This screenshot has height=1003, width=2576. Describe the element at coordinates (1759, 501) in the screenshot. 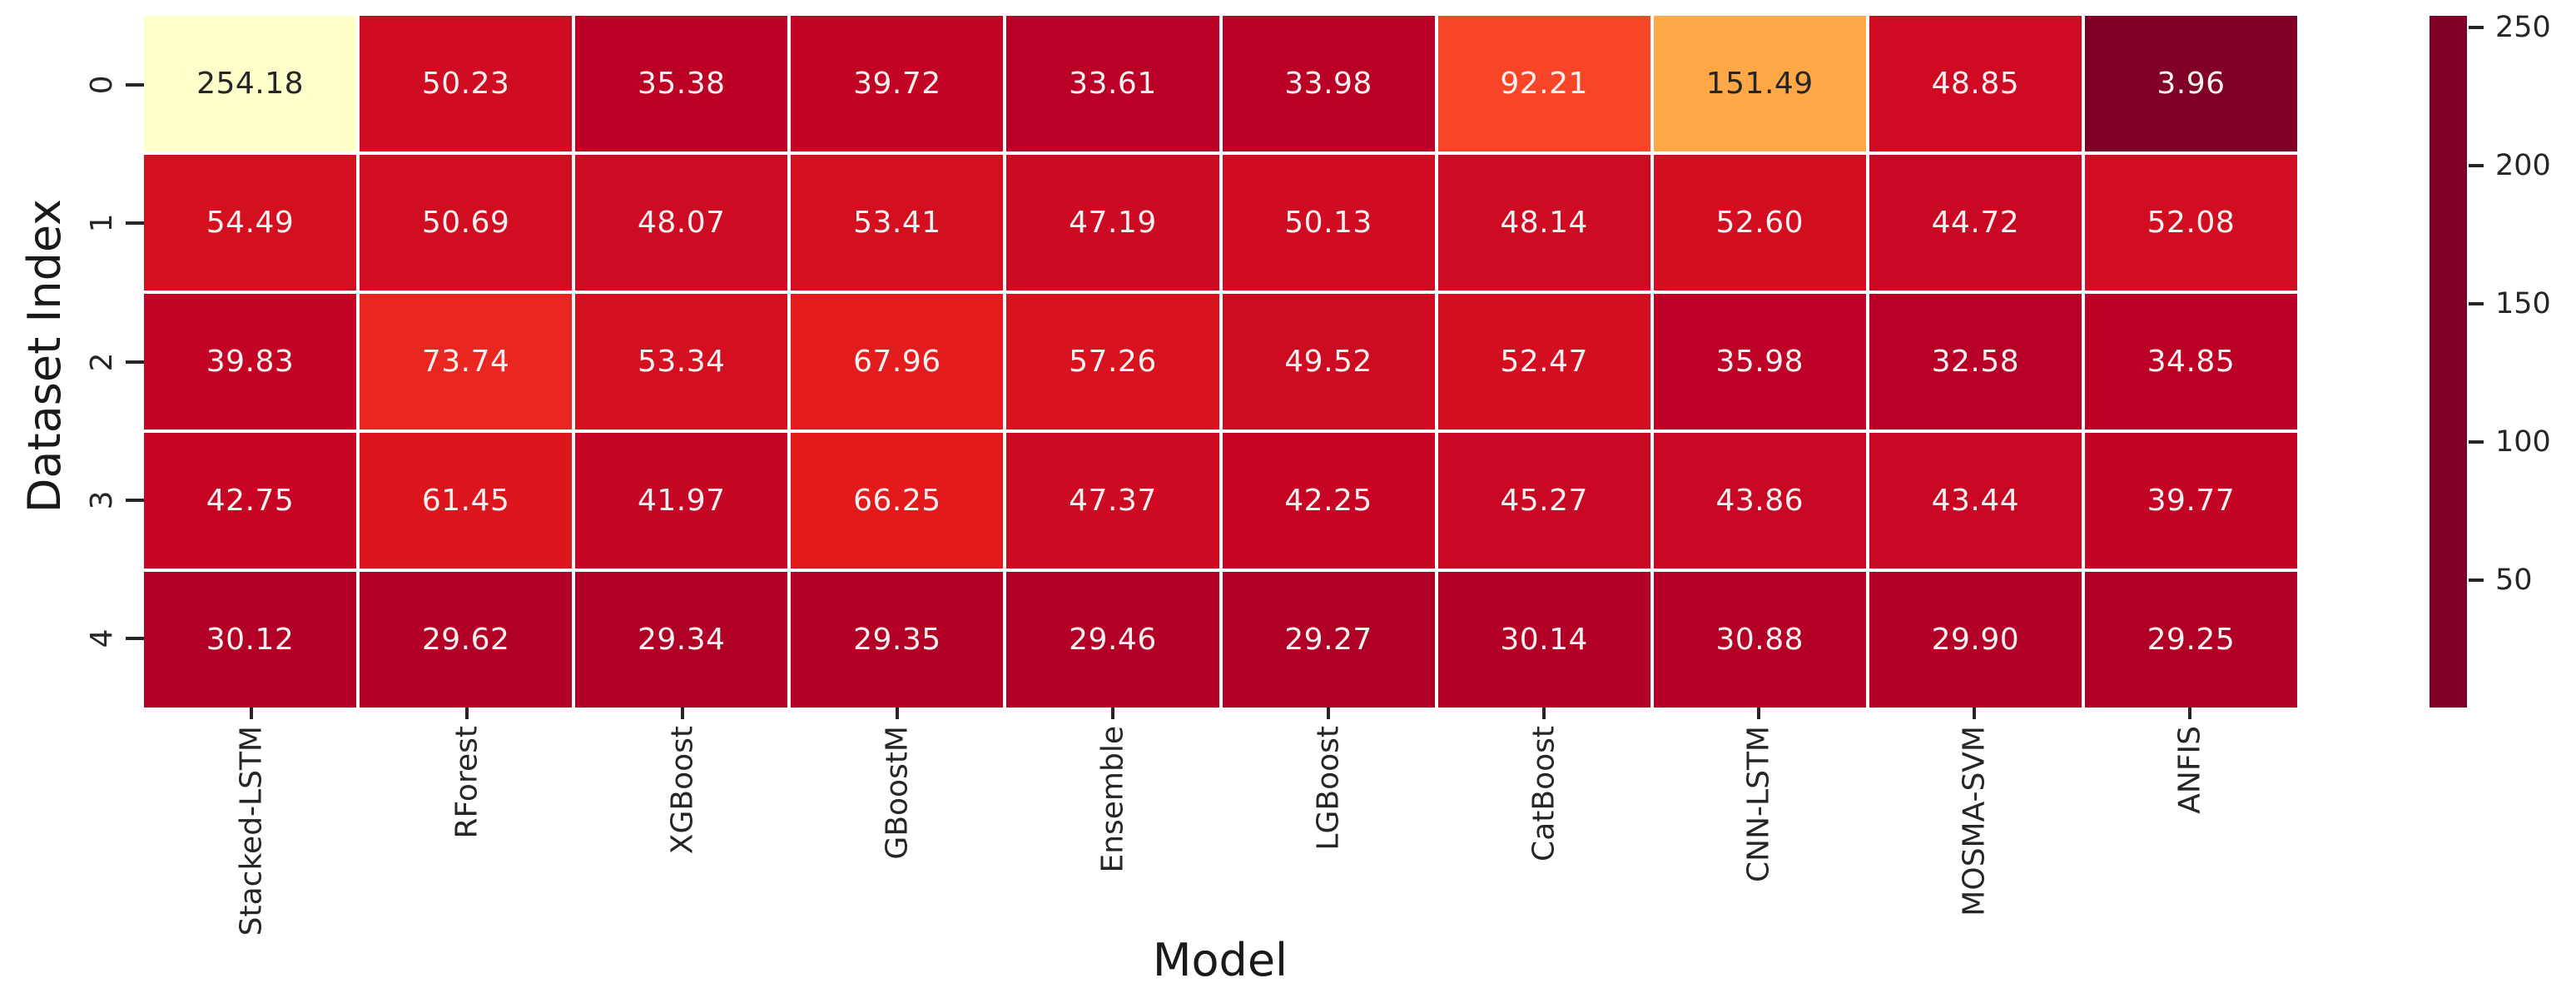

I see `heatmap-cell-3-CNN-LSTM: 43.86` at that location.